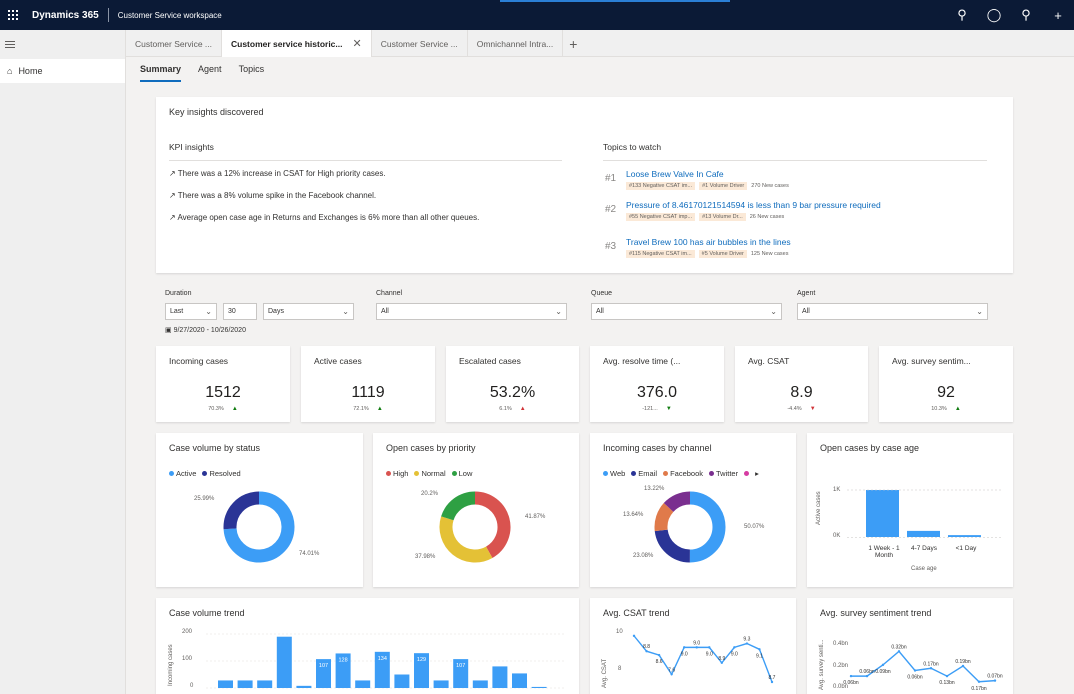  Describe the element at coordinates (801, 384) in the screenshot. I see `kpi-card-csat: Avg. CSAT 8.9 -4.4% ▼` at that location.